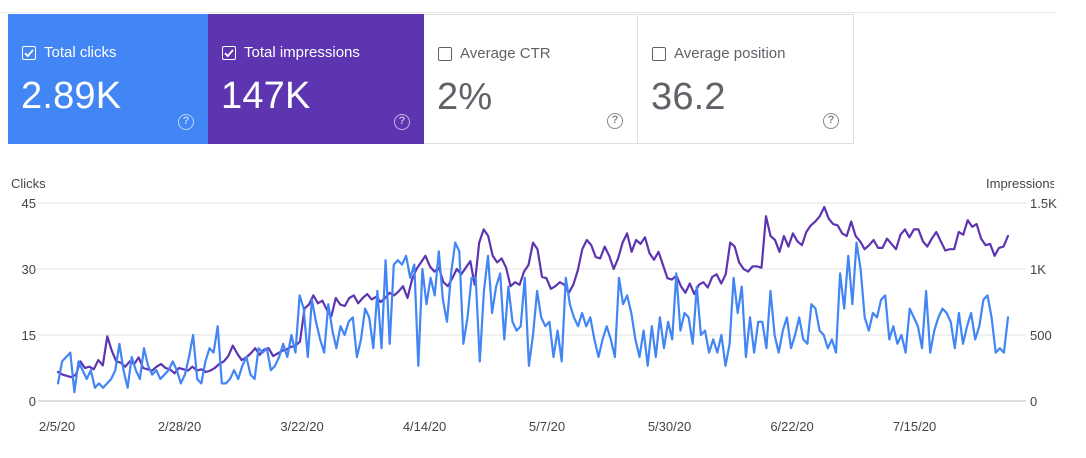 The image size is (1086, 458). I want to click on x-tick-label: 2/5/20, so click(57, 426).